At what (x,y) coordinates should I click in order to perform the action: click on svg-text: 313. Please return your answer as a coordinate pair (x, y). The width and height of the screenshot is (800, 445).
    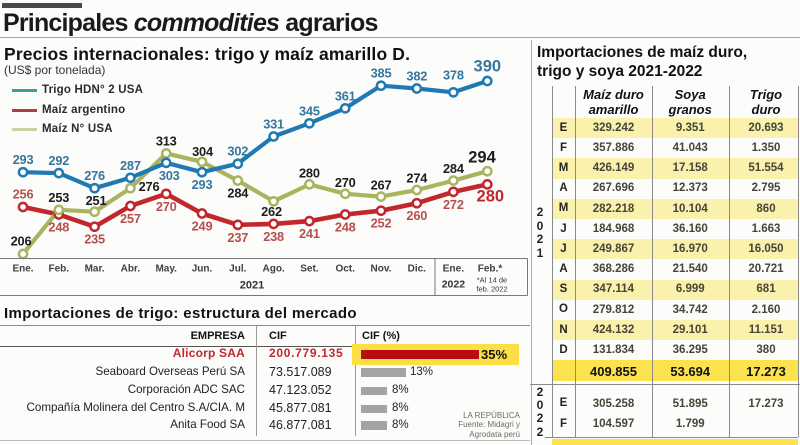
    Looking at the image, I should click on (166, 140).